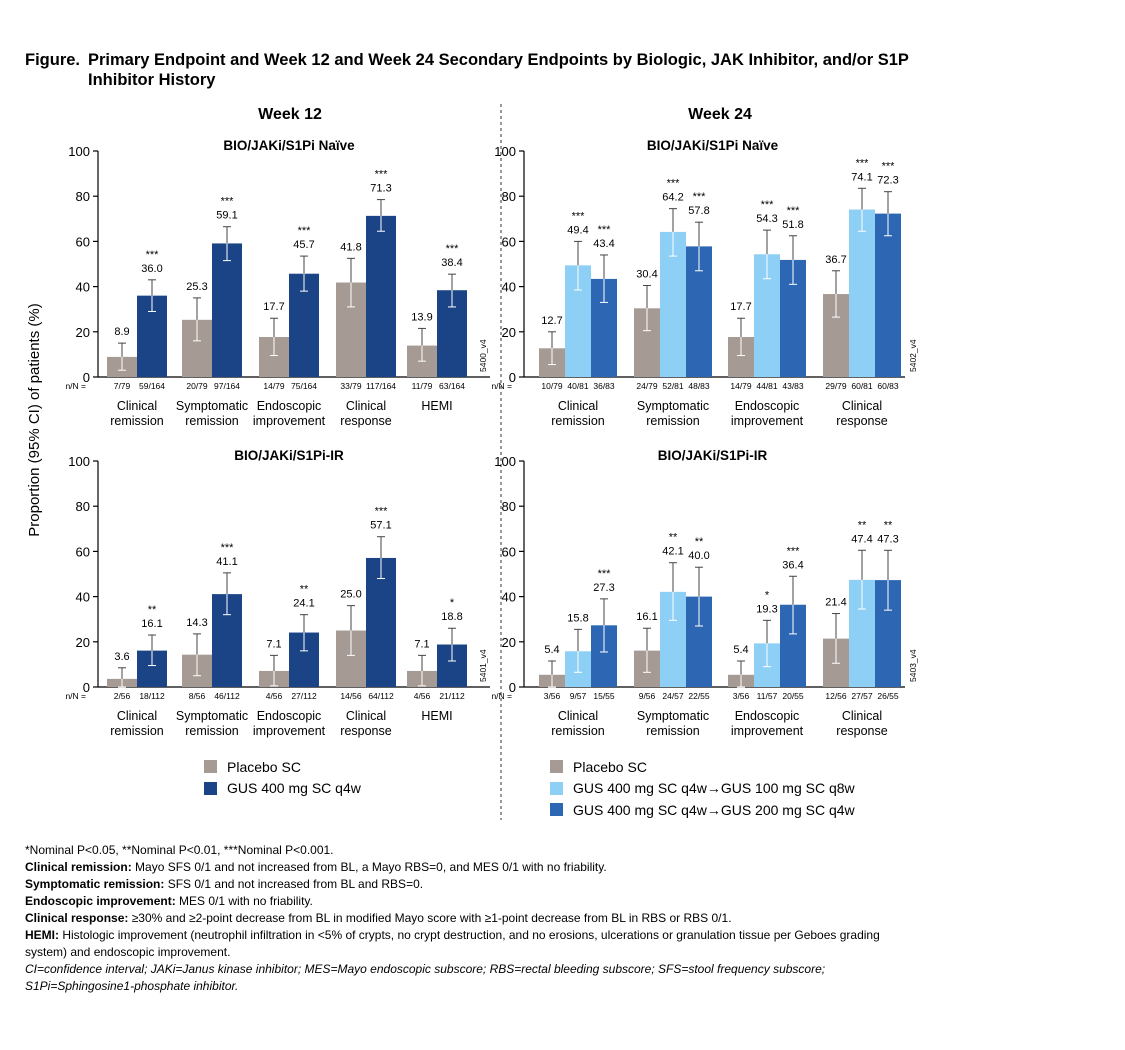 The height and width of the screenshot is (1050, 1125). What do you see at coordinates (767, 386) in the screenshot?
I see `nN-value: 44/81` at bounding box center [767, 386].